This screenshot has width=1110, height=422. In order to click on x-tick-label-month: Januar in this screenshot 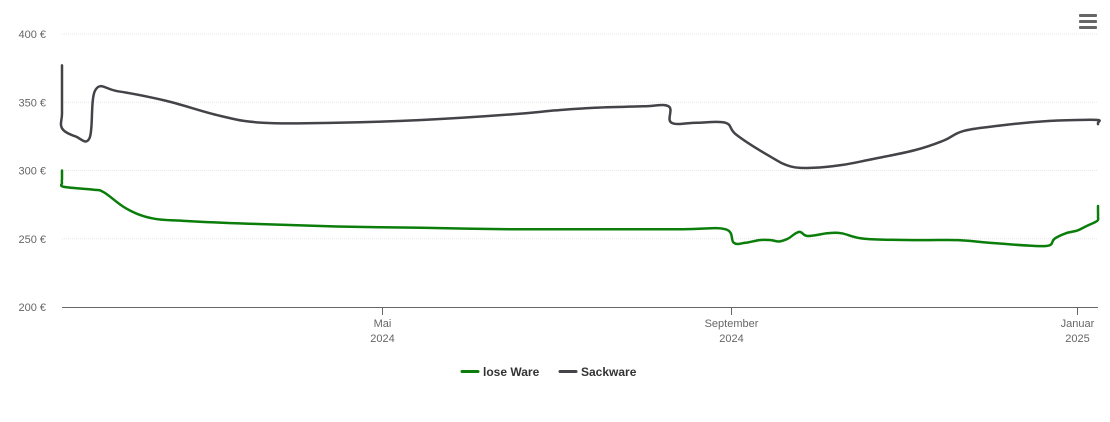, I will do `click(1078, 324)`.